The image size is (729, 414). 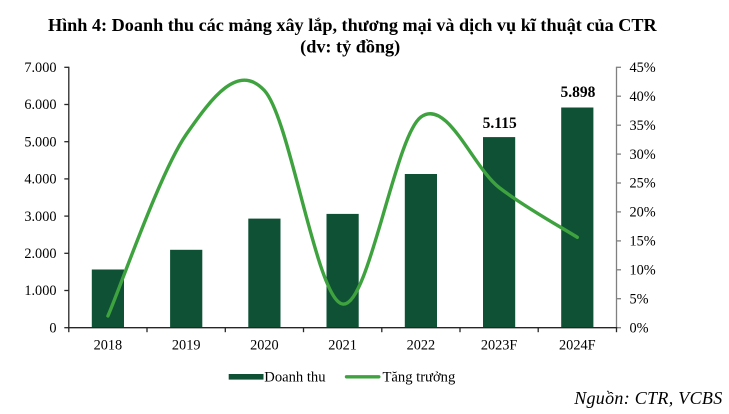 I want to click on svg-text: 1.000, so click(x=40, y=291).